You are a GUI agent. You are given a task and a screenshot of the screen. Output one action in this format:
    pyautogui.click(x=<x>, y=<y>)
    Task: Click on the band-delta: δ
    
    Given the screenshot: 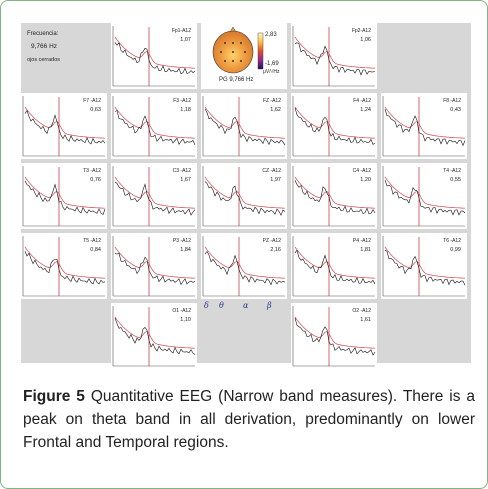 What is the action you would take?
    pyautogui.click(x=206, y=305)
    